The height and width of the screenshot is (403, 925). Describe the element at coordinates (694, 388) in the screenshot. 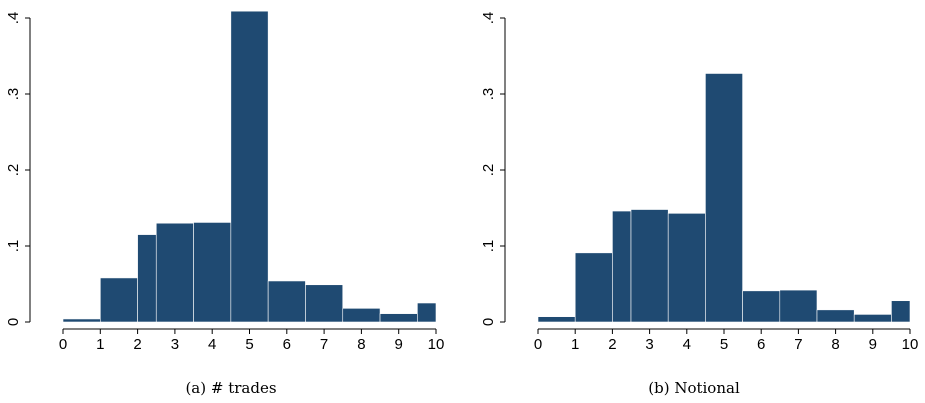

I see `chart-caption-notional: (b) Notional` at that location.